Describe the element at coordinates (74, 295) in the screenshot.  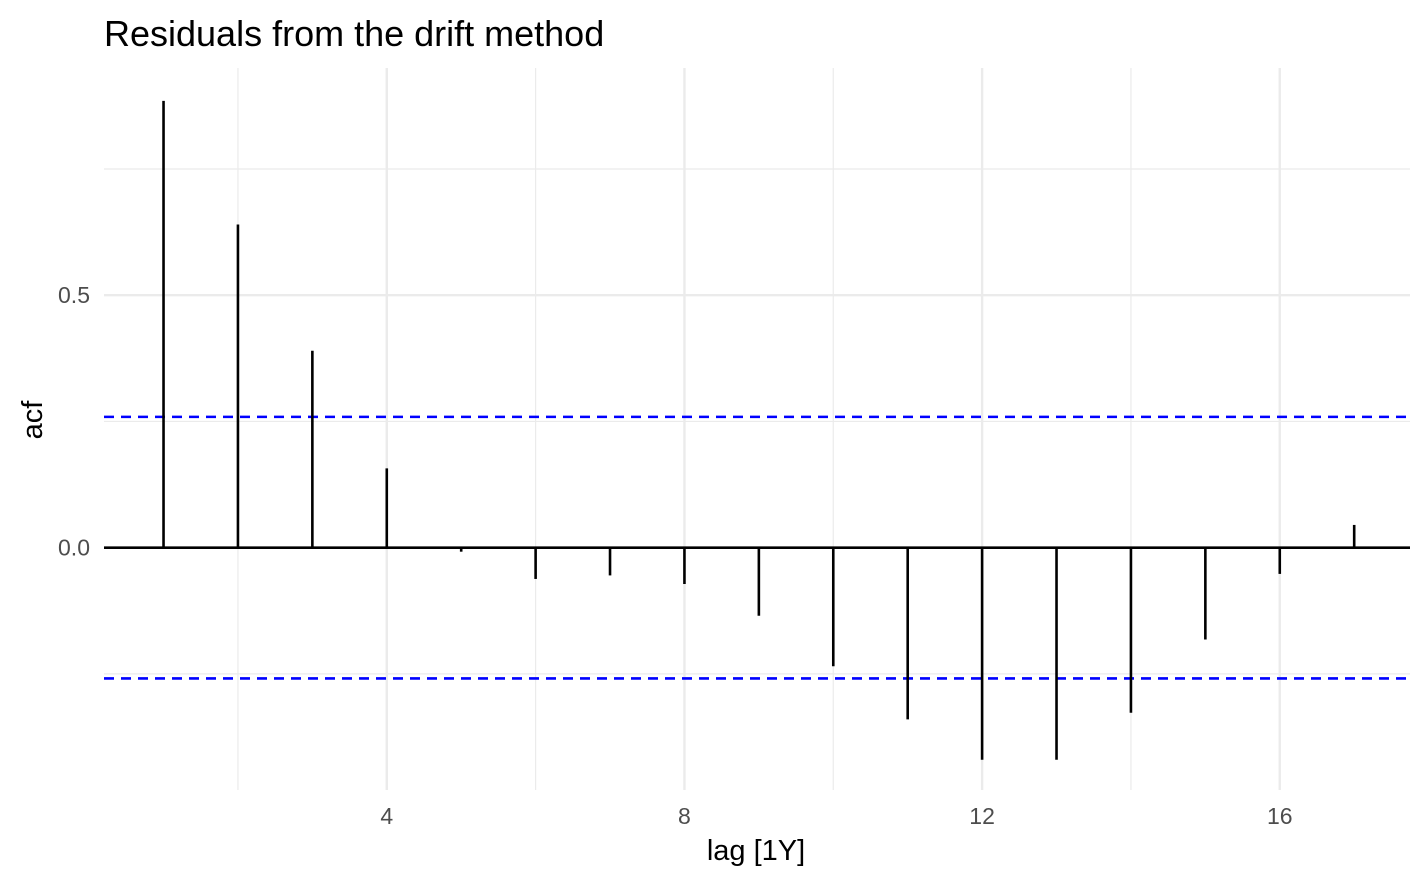
I see `y-tick-label: 0.5` at that location.